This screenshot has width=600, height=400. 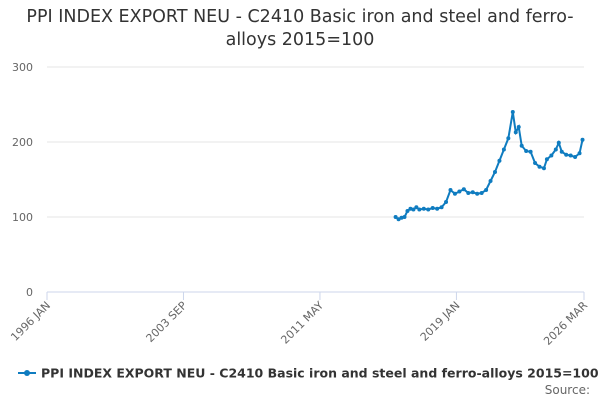 What do you see at coordinates (22, 217) in the screenshot?
I see `y-tick-label: 100` at bounding box center [22, 217].